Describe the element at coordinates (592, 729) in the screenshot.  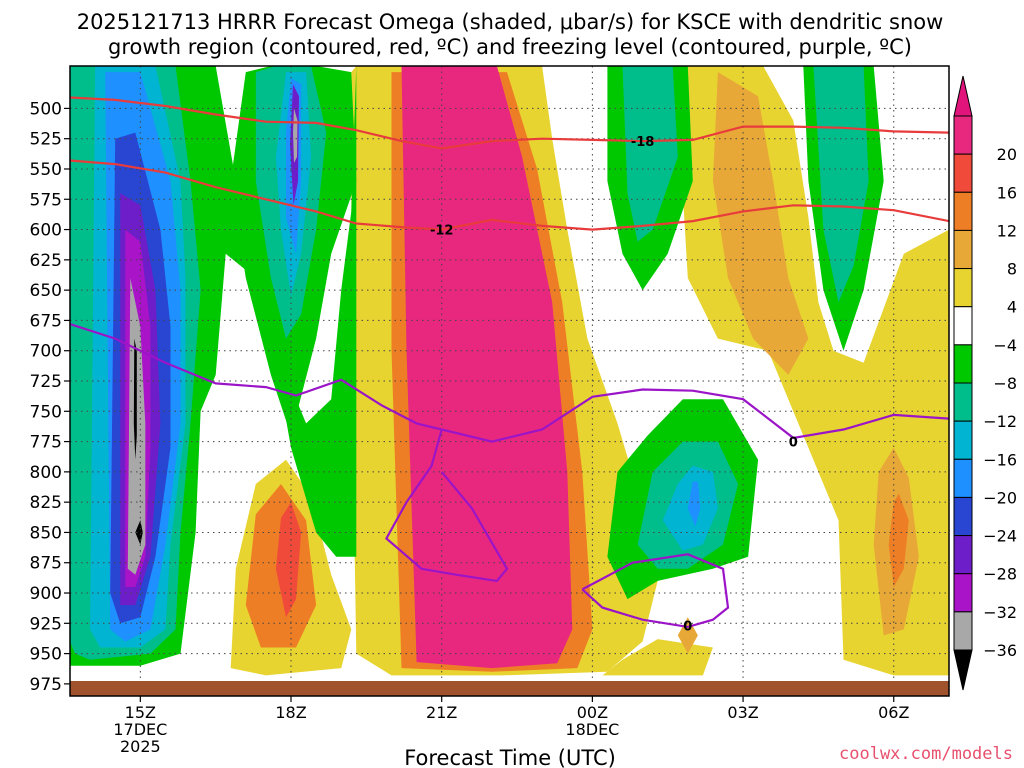
I see `x-tick-label: 18DEC` at that location.